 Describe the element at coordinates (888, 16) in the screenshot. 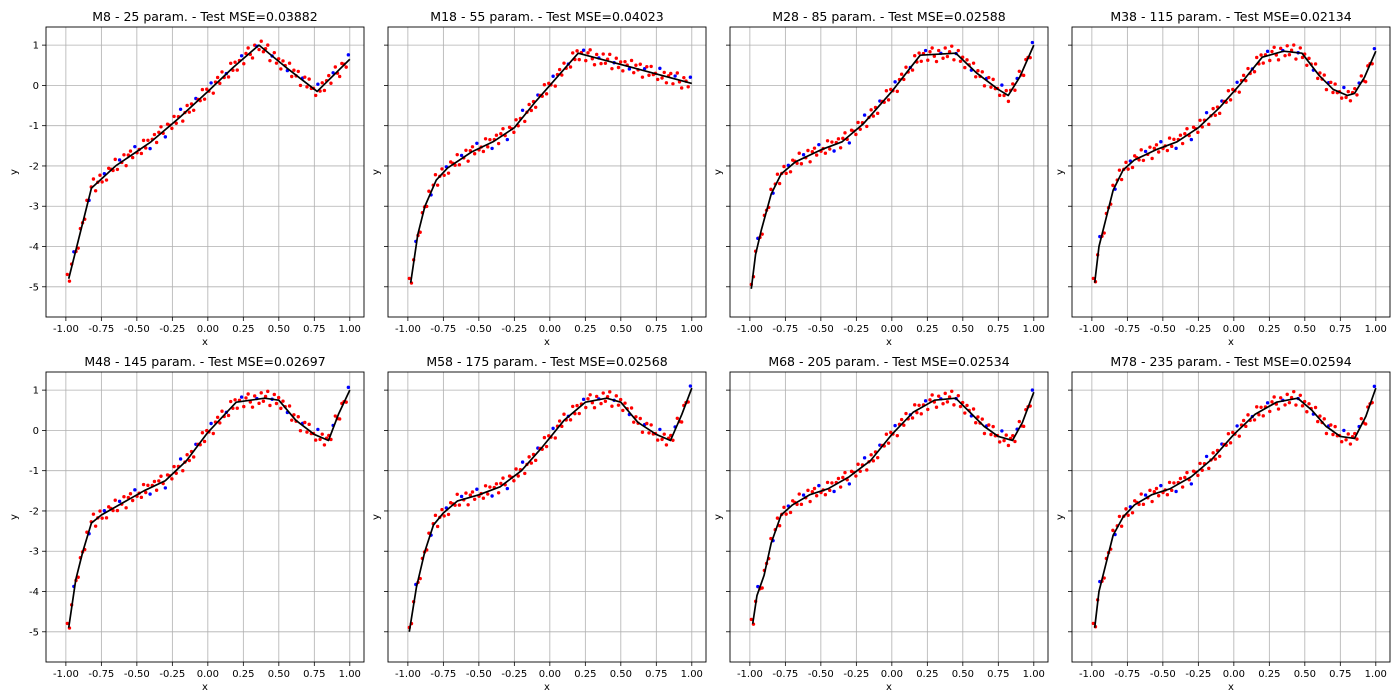

I see `subplot-title: M28 - 85 param. - Test MSE=0.02588` at that location.